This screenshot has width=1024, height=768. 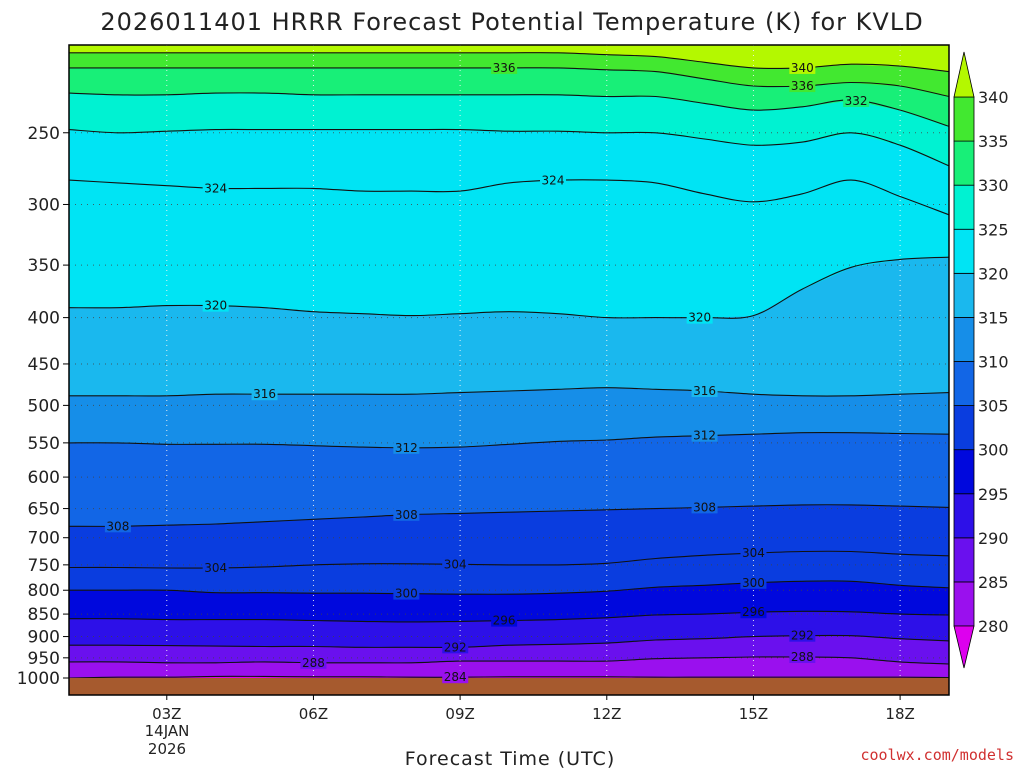 What do you see at coordinates (993, 317) in the screenshot?
I see `colorbar-tick-label: 315` at bounding box center [993, 317].